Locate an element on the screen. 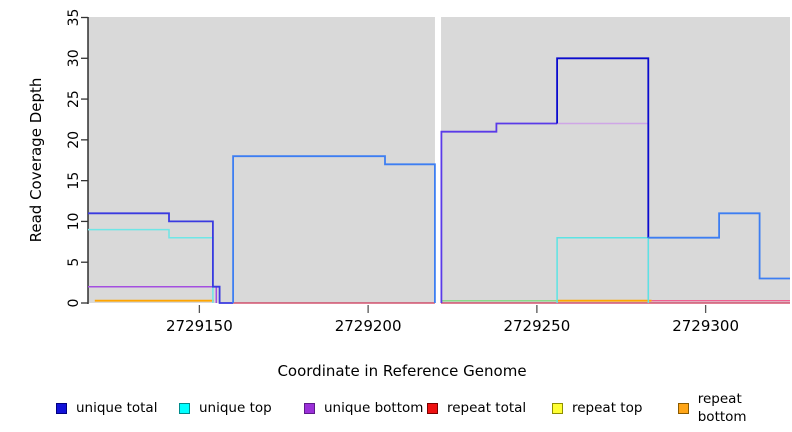  legend-item-unique-total: unique total is located at coordinates (106, 408).